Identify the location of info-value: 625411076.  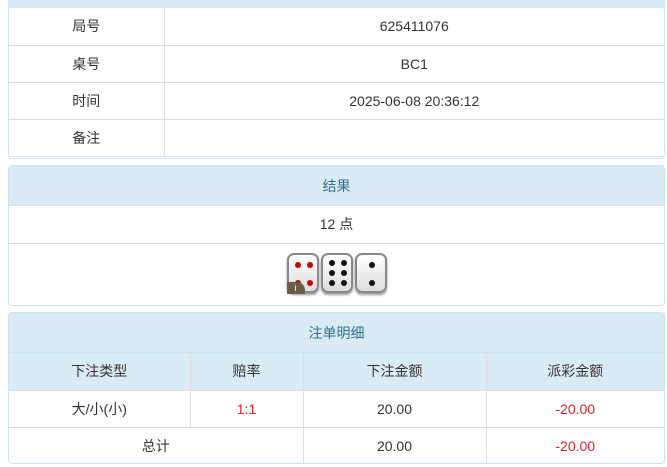
(413, 27).